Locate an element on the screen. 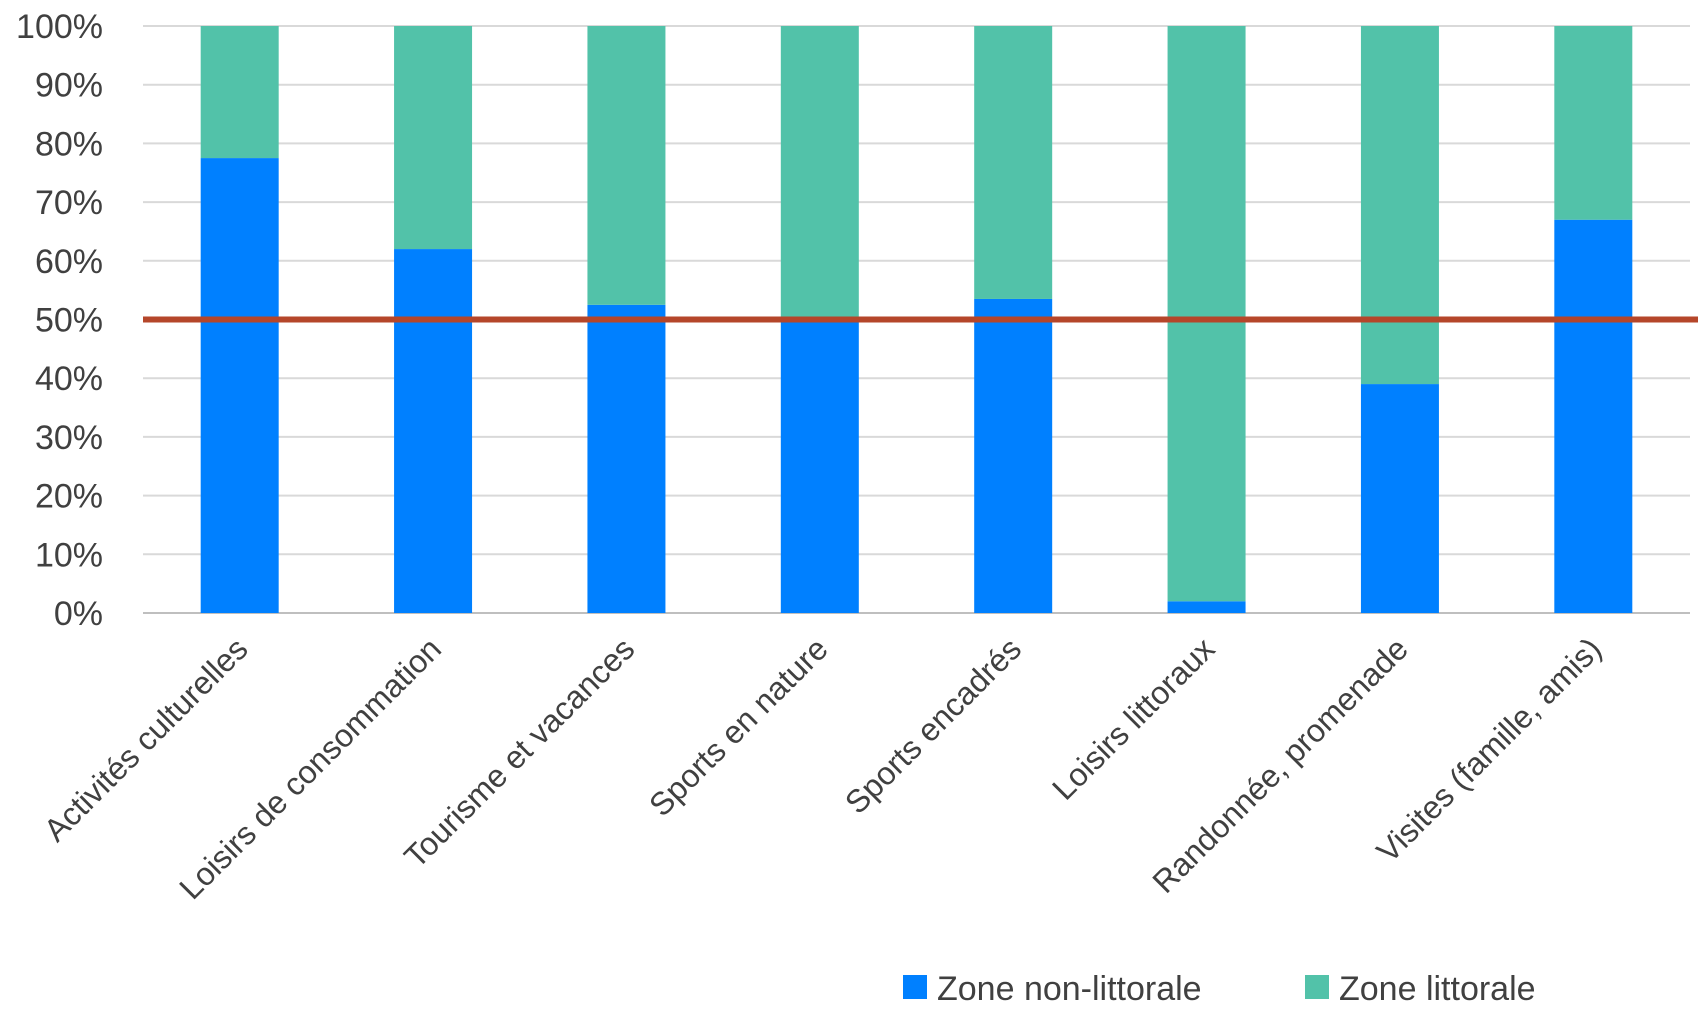 This screenshot has width=1698, height=1024. legend: Zone non-littorale Zone littorale is located at coordinates (1219, 989).